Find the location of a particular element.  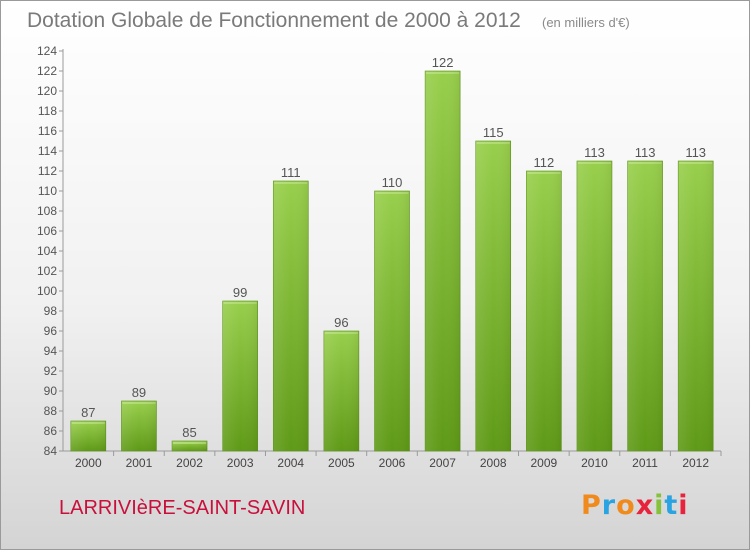

y-tick-label: 116 is located at coordinates (47, 131).